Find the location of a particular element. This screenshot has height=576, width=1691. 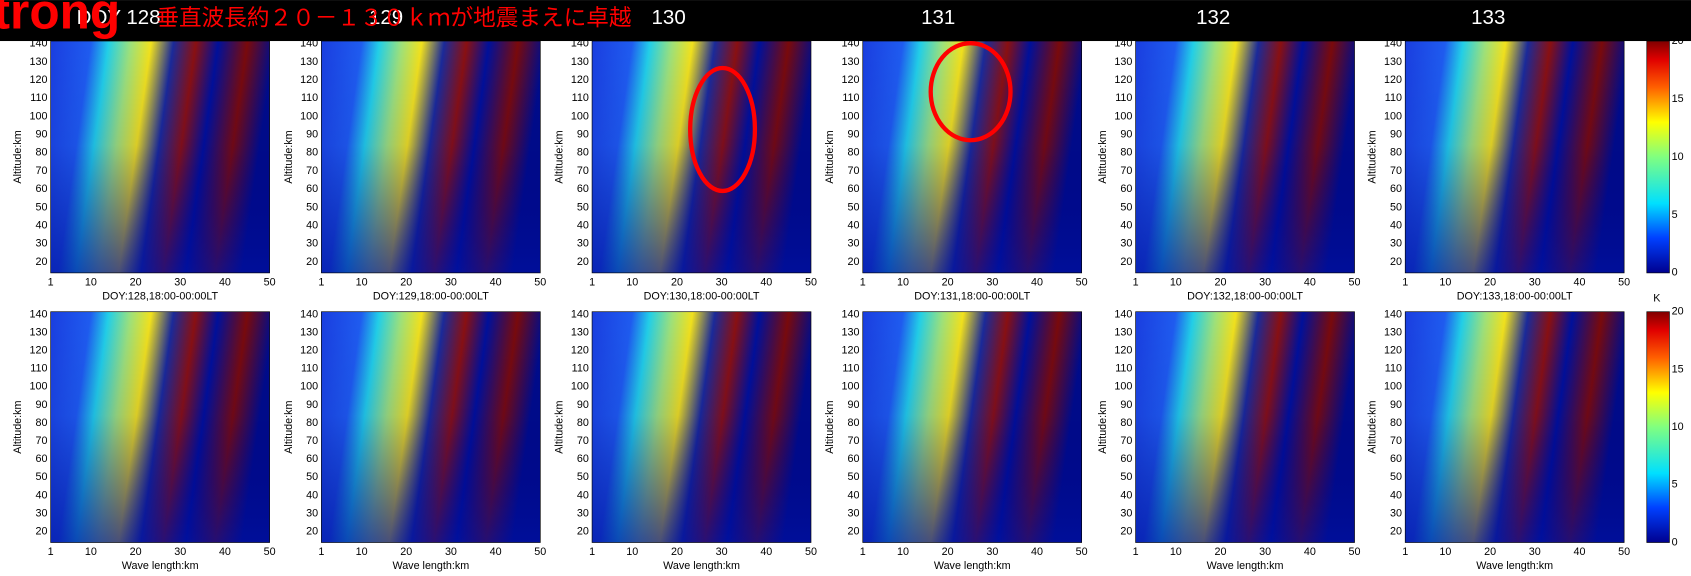

x-axis-label: Wave length:km is located at coordinates (430, 566).